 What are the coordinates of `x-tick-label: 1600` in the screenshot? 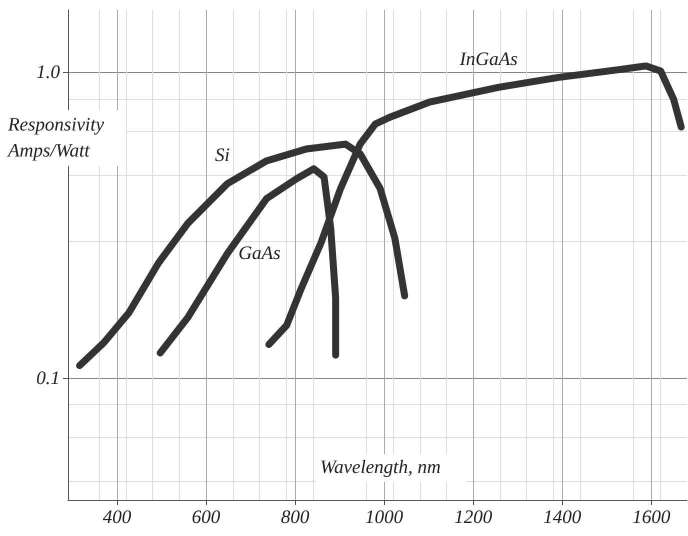 It's located at (651, 517).